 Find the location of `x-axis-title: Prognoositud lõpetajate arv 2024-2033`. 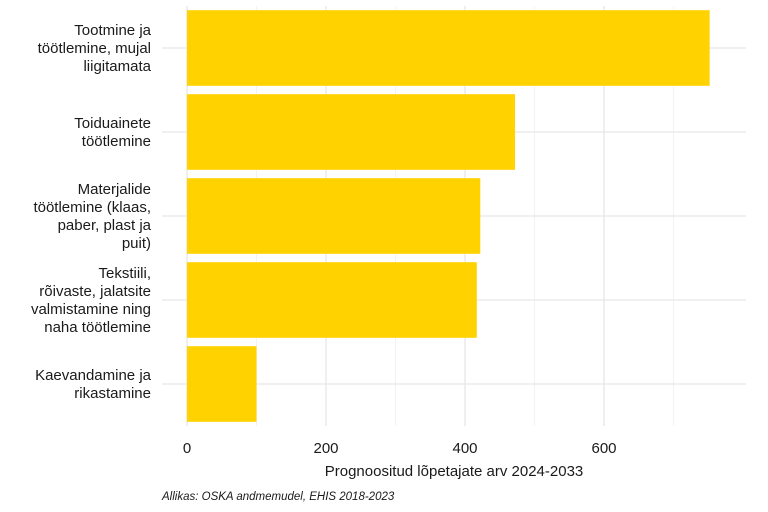

x-axis-title: Prognoositud lõpetajate arv 2024-2033 is located at coordinates (454, 471).